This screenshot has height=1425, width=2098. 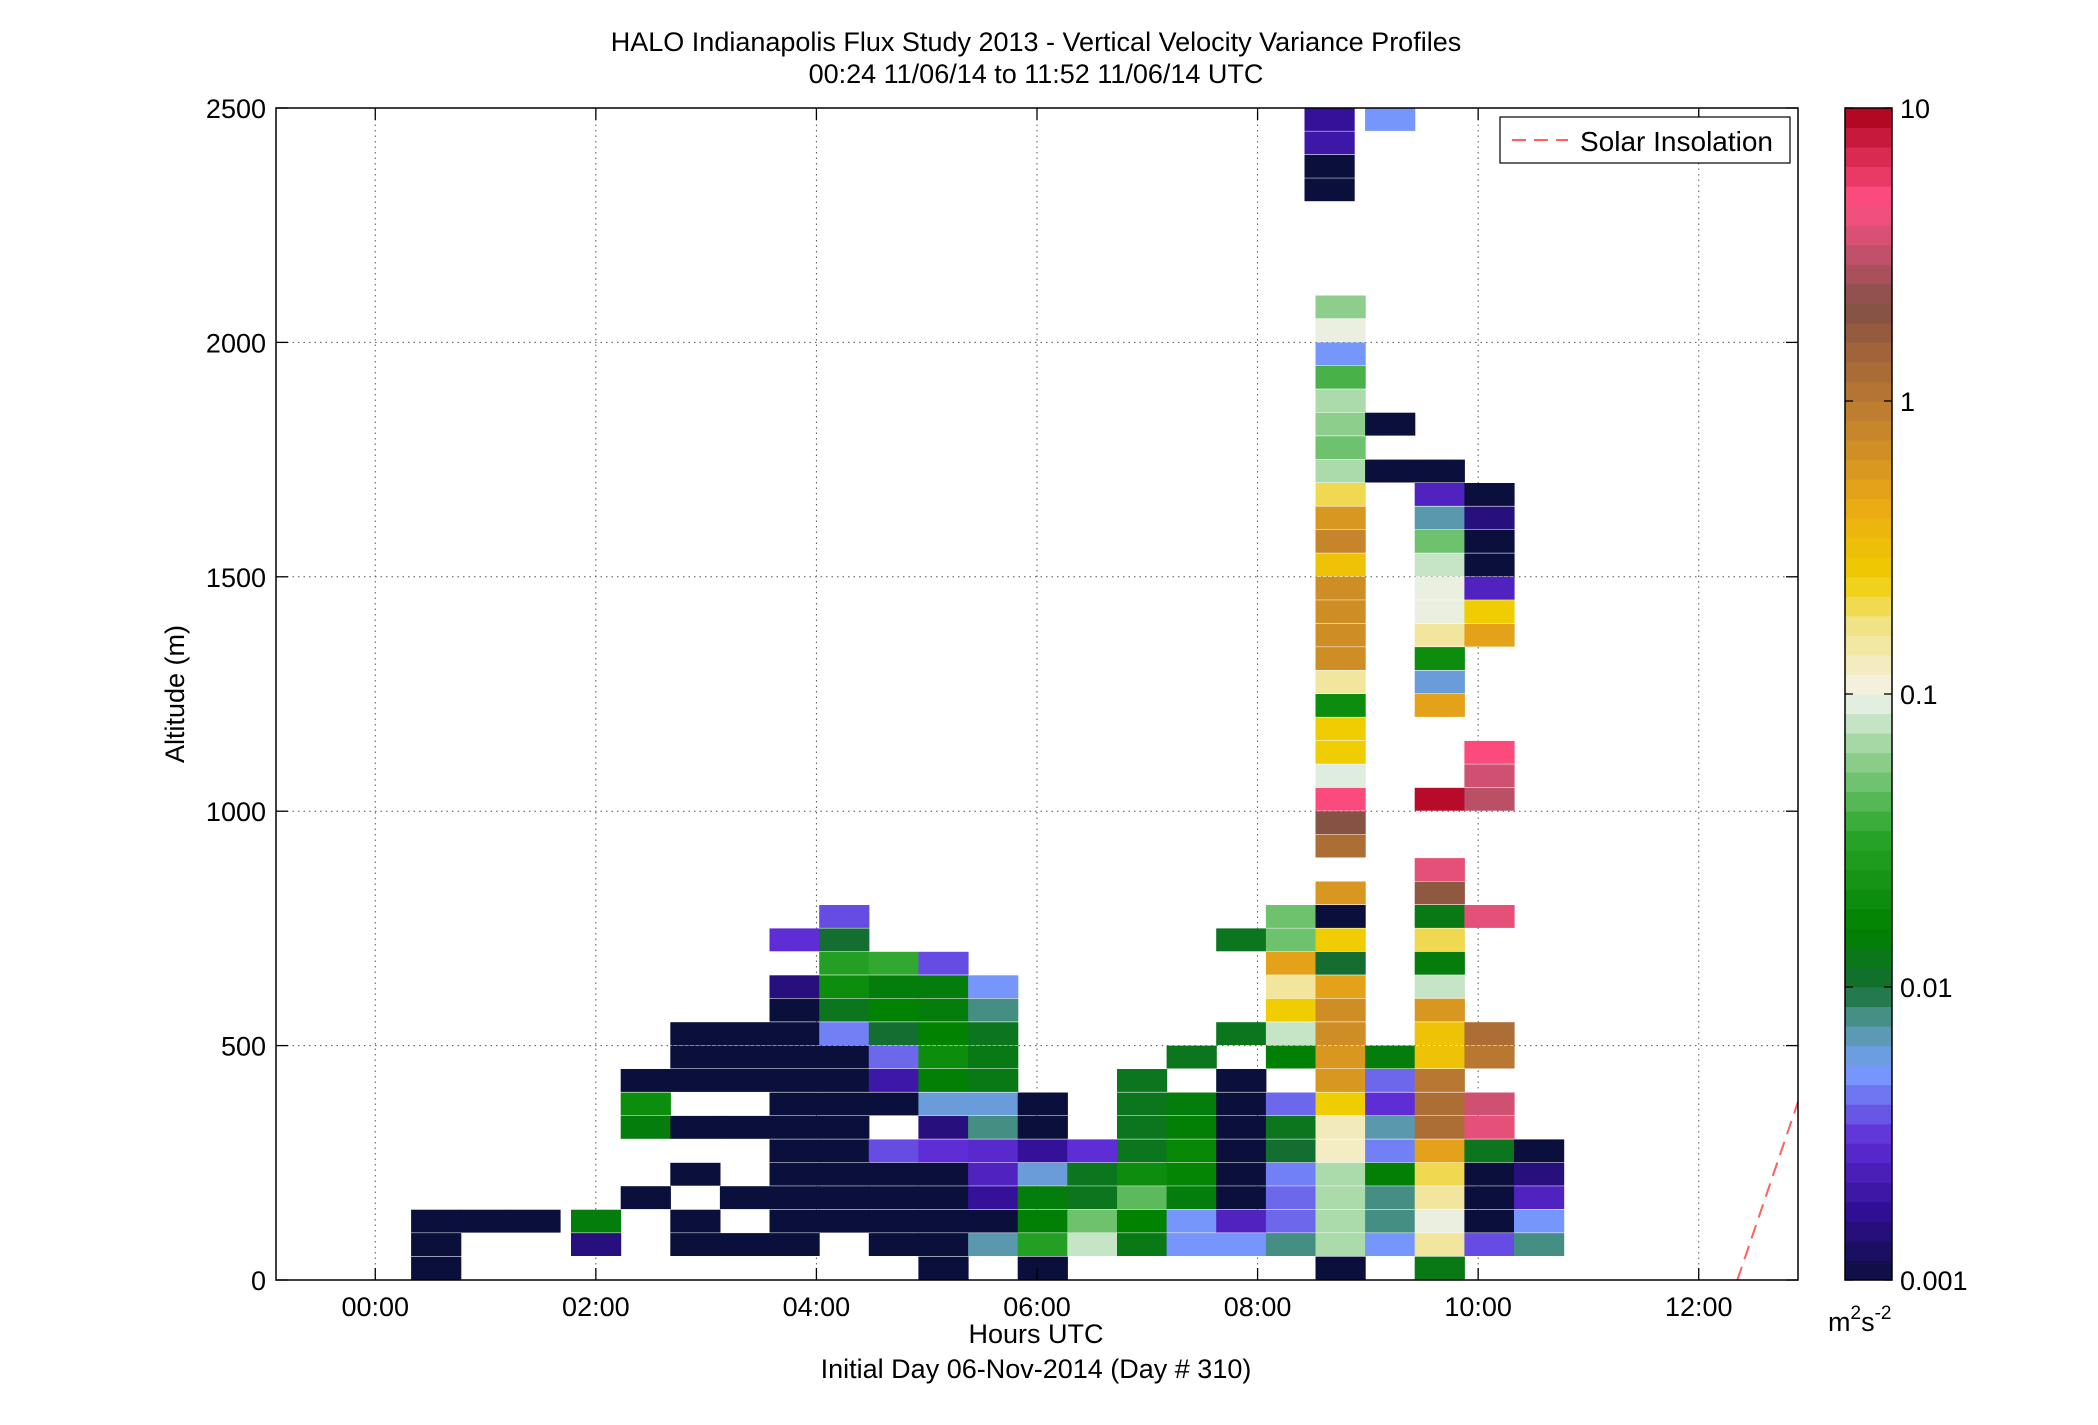 I want to click on x-tick-label: 06:00, so click(x=1037, y=1307).